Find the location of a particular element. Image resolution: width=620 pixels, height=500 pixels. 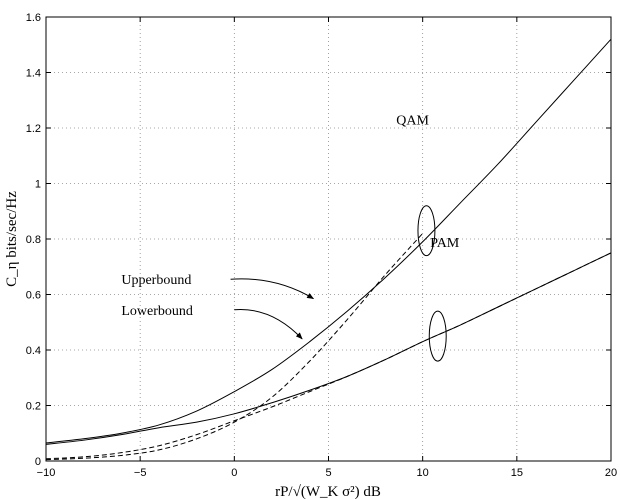

annotation-lowerbound-arrow is located at coordinates (268, 324).